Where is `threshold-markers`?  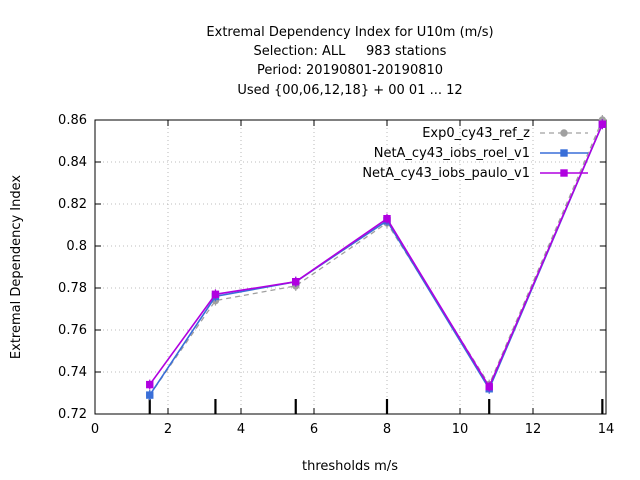
threshold-markers is located at coordinates (376, 406).